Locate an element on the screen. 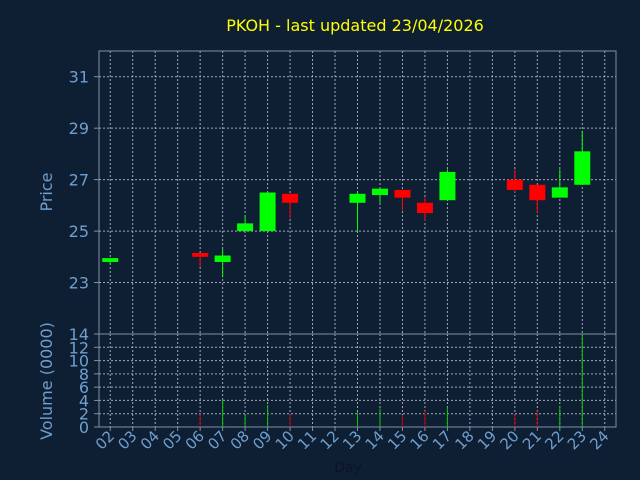 This screenshot has height=480, width=640. price-tick-labels: 23 25 27 29 31 is located at coordinates (84, 180).